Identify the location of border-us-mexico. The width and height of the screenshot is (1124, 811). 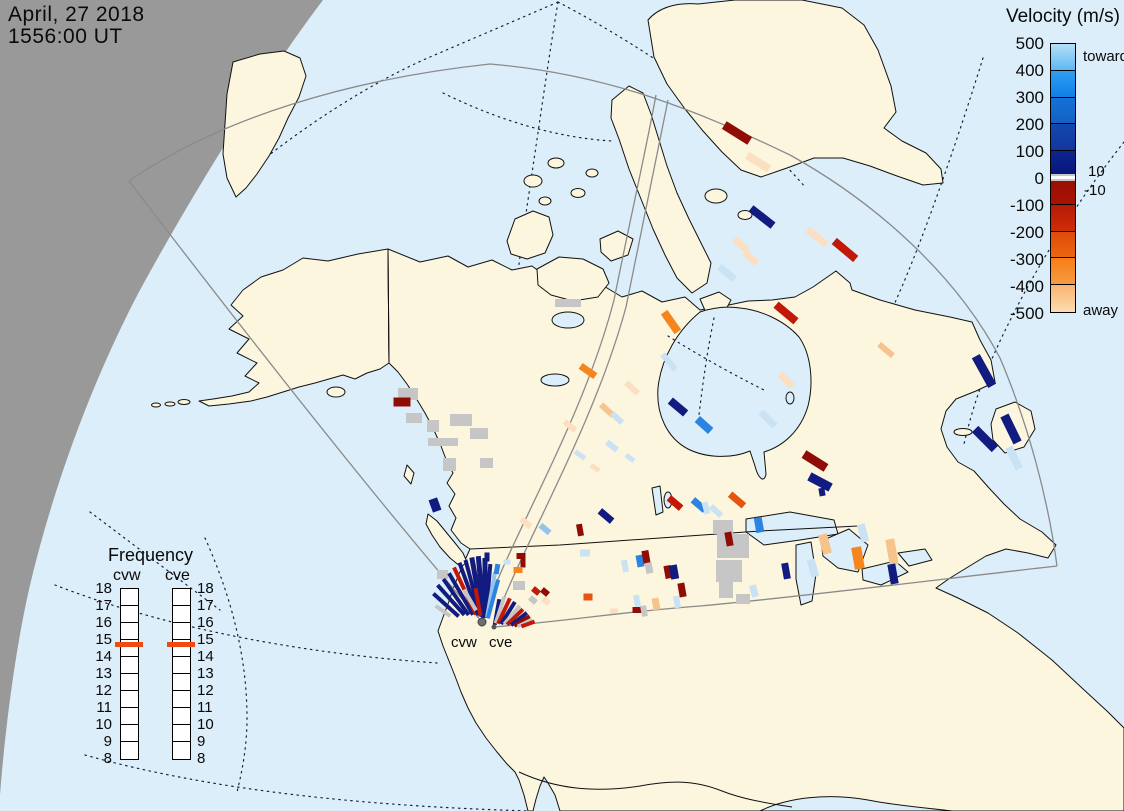
(655, 789).